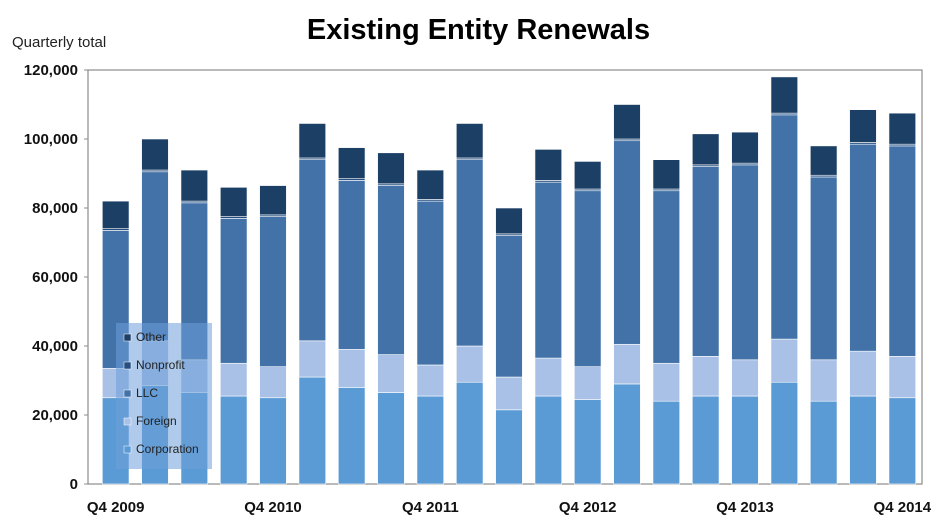 The width and height of the screenshot is (937, 521). Describe the element at coordinates (116, 507) in the screenshot. I see `x-tick-label: Q4 2009` at that location.